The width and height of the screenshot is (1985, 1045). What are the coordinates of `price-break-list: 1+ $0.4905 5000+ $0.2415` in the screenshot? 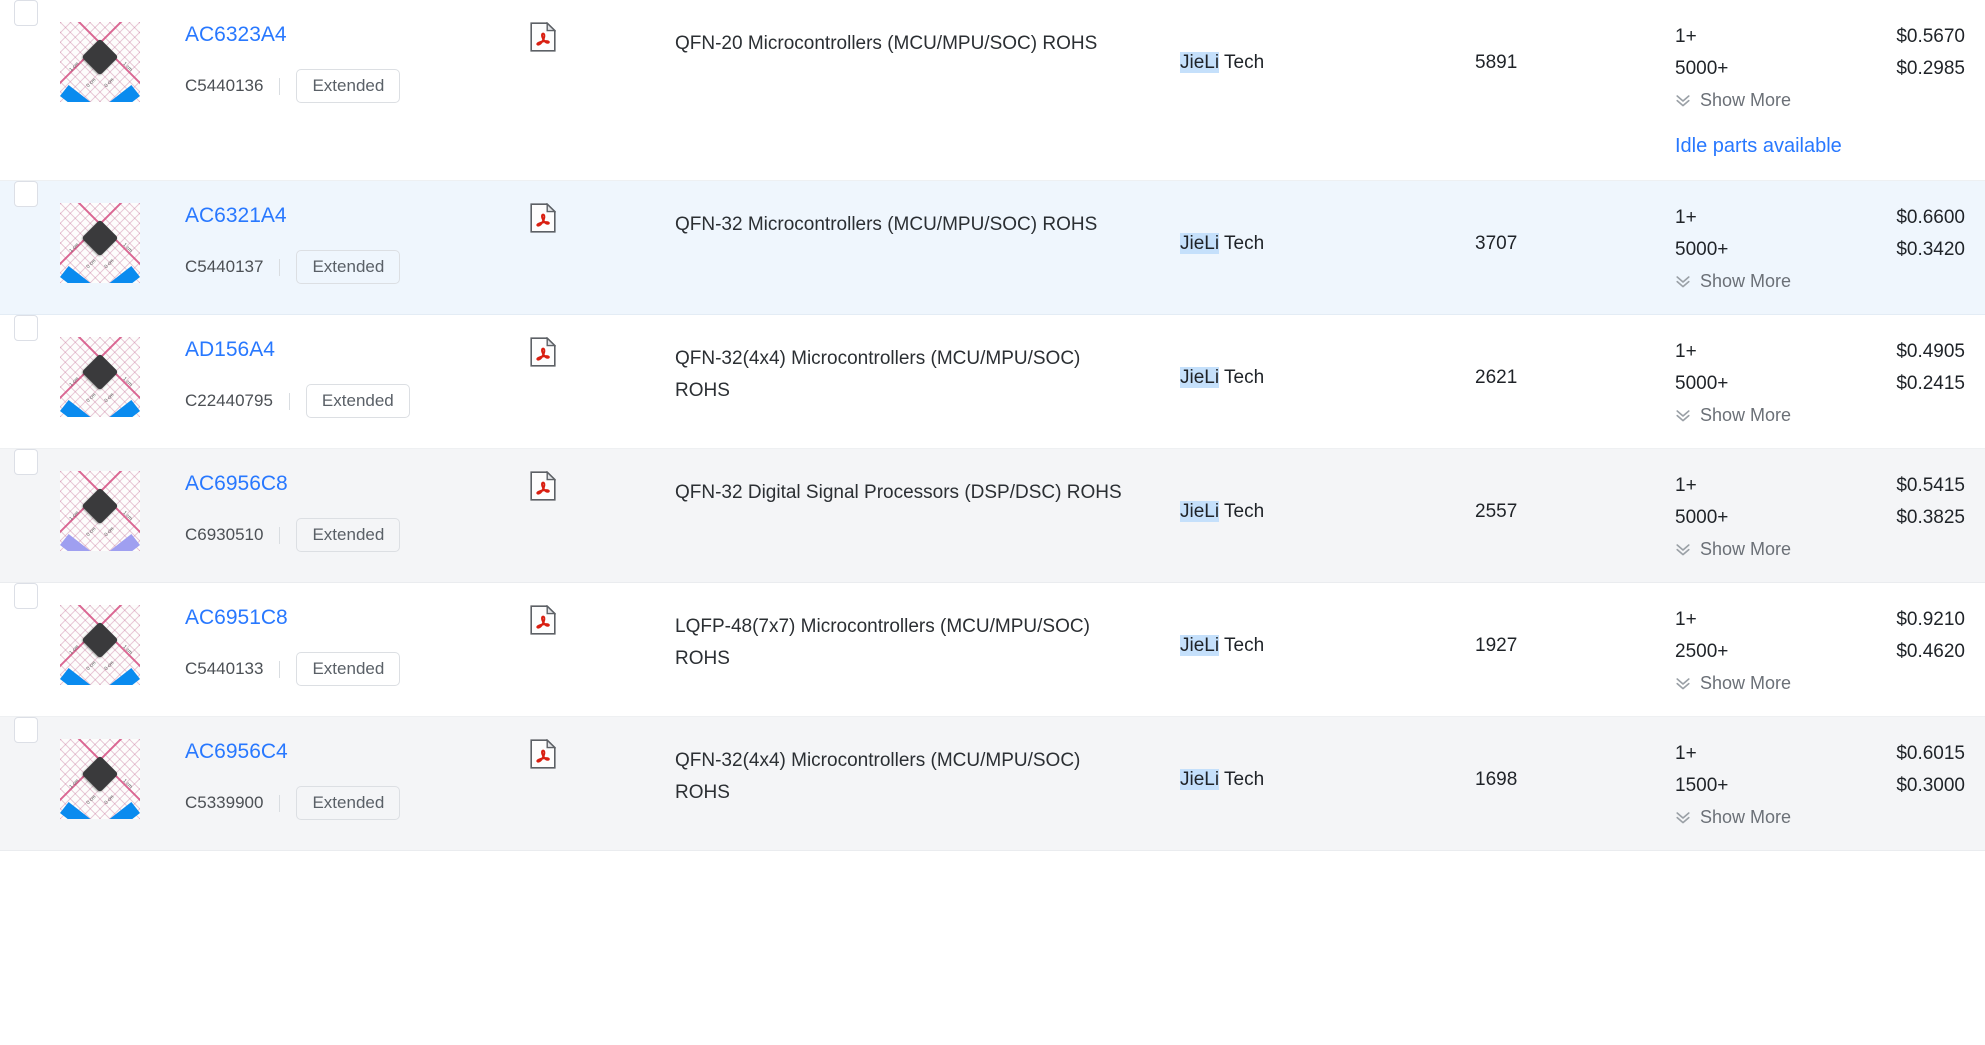 It's located at (1820, 368).